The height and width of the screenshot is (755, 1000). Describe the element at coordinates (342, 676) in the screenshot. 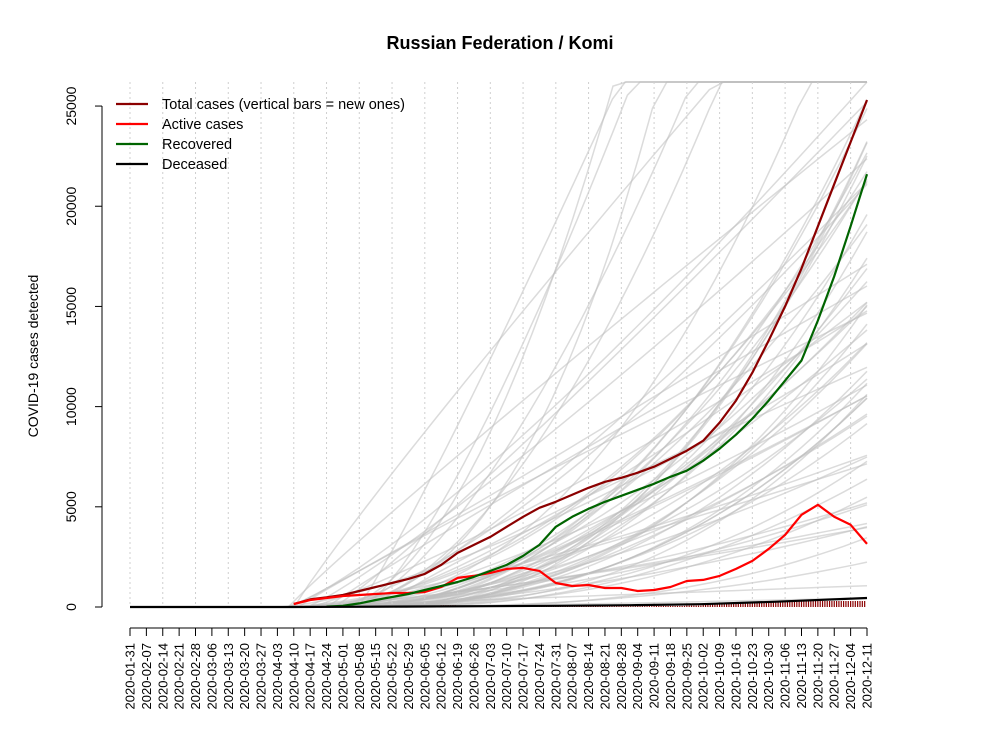

I see `x-tick-label: 2020-05-01` at that location.